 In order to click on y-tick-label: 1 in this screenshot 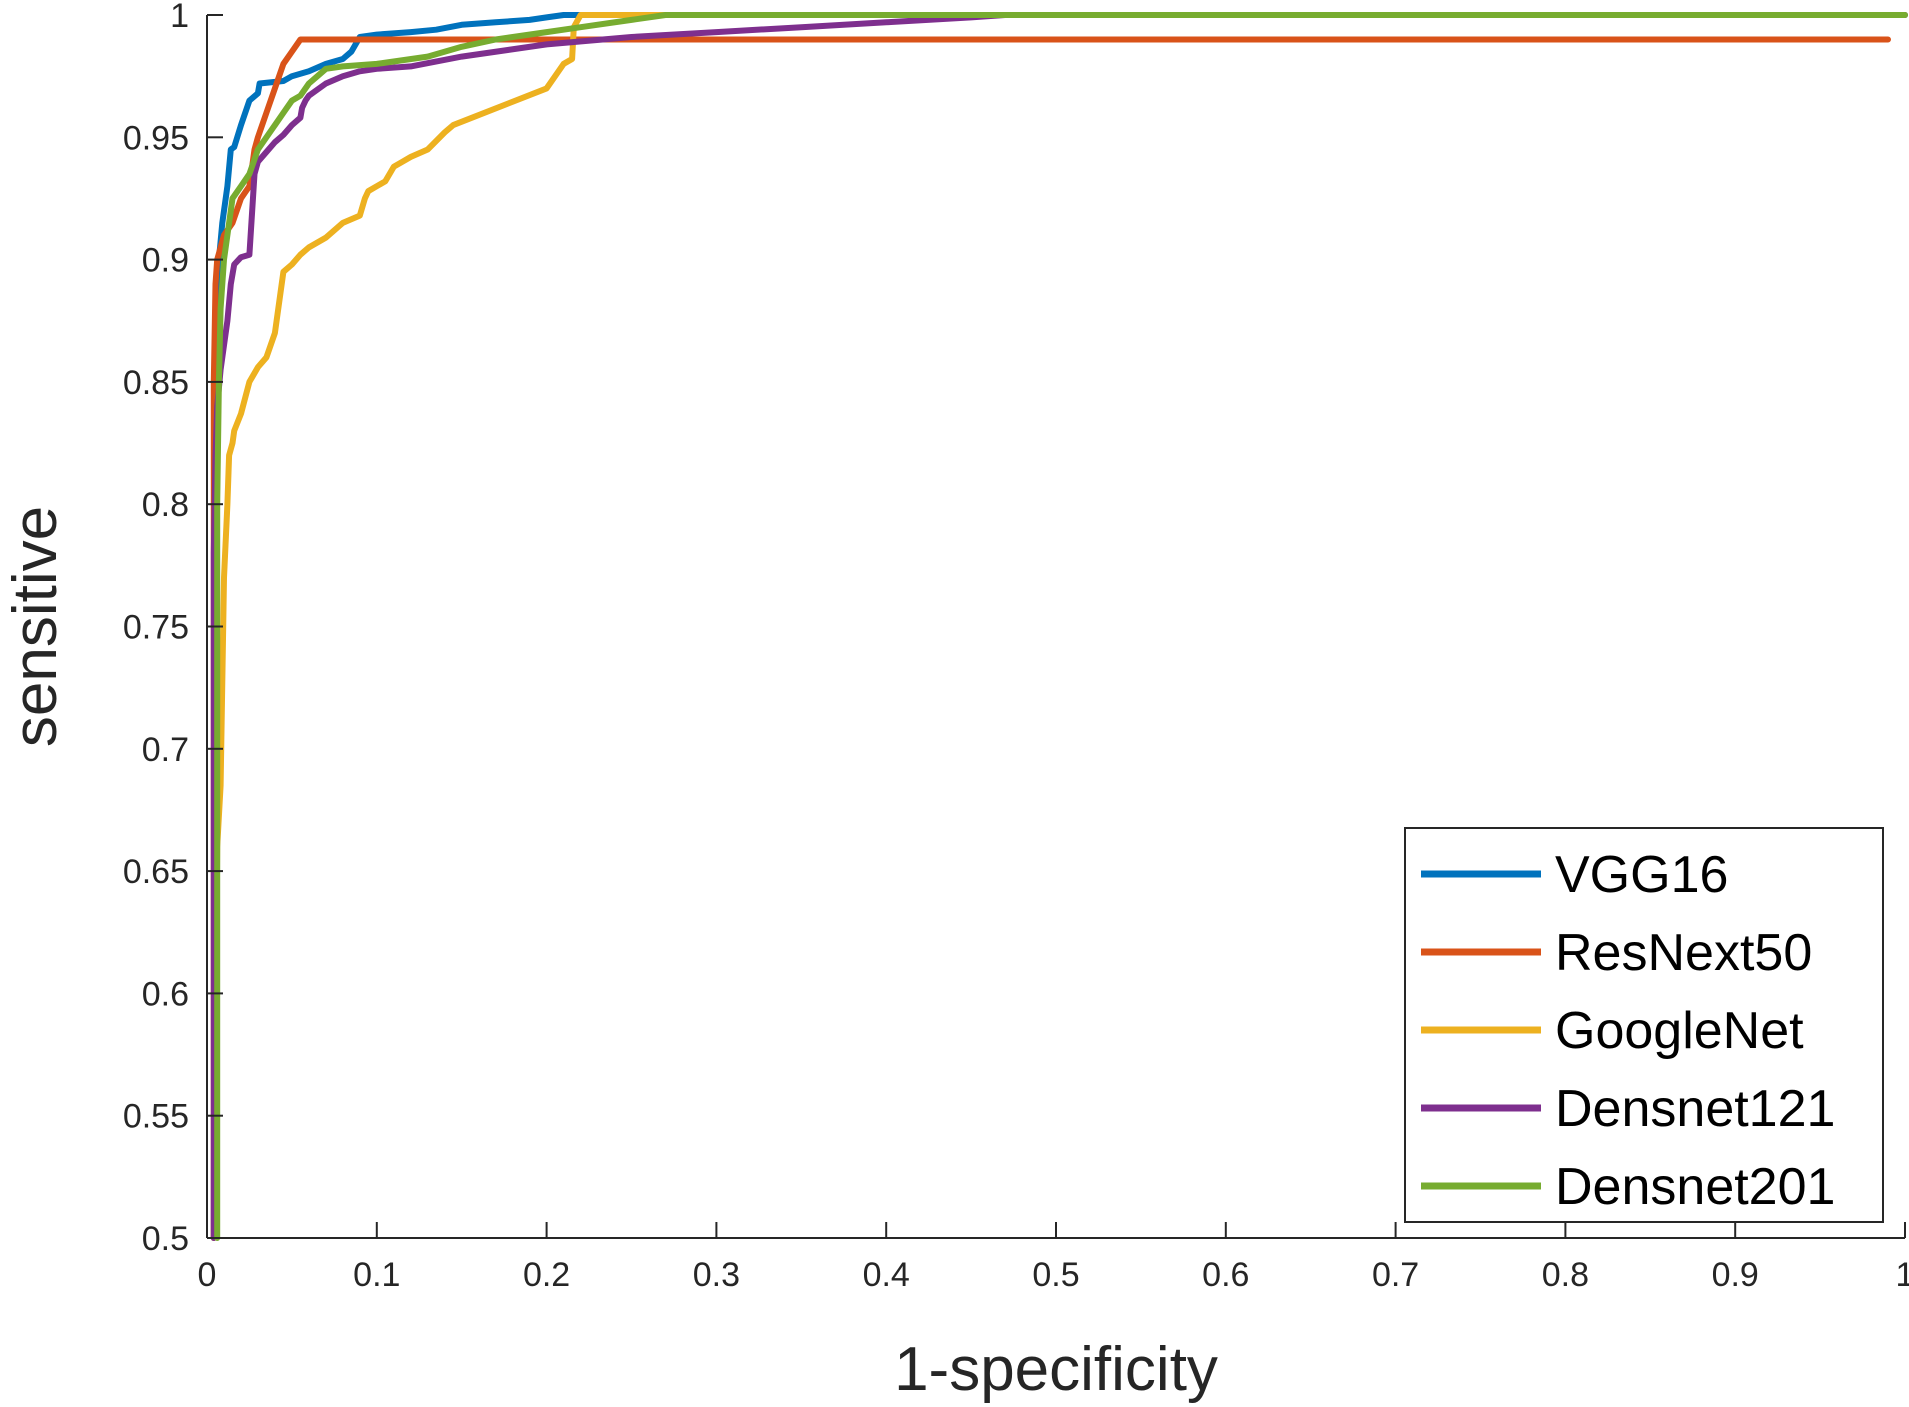, I will do `click(179, 17)`.